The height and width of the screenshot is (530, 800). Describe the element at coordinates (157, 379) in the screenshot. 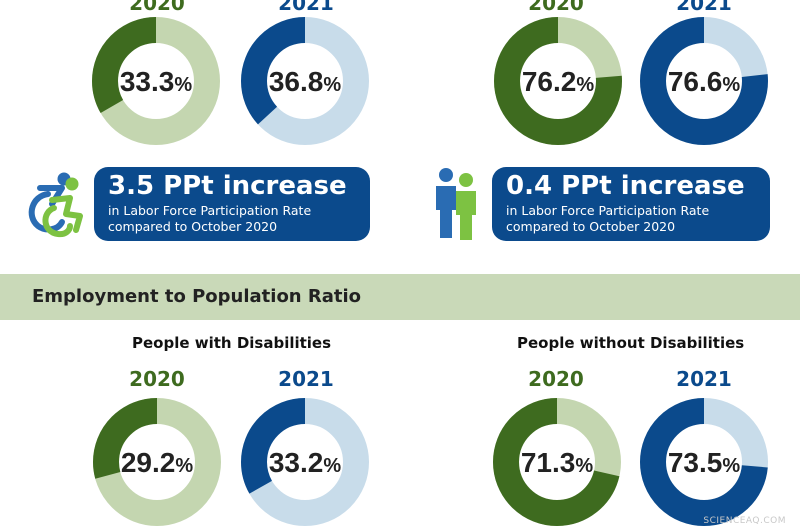

I see `year-label-bottom-left-2020: 2020` at that location.